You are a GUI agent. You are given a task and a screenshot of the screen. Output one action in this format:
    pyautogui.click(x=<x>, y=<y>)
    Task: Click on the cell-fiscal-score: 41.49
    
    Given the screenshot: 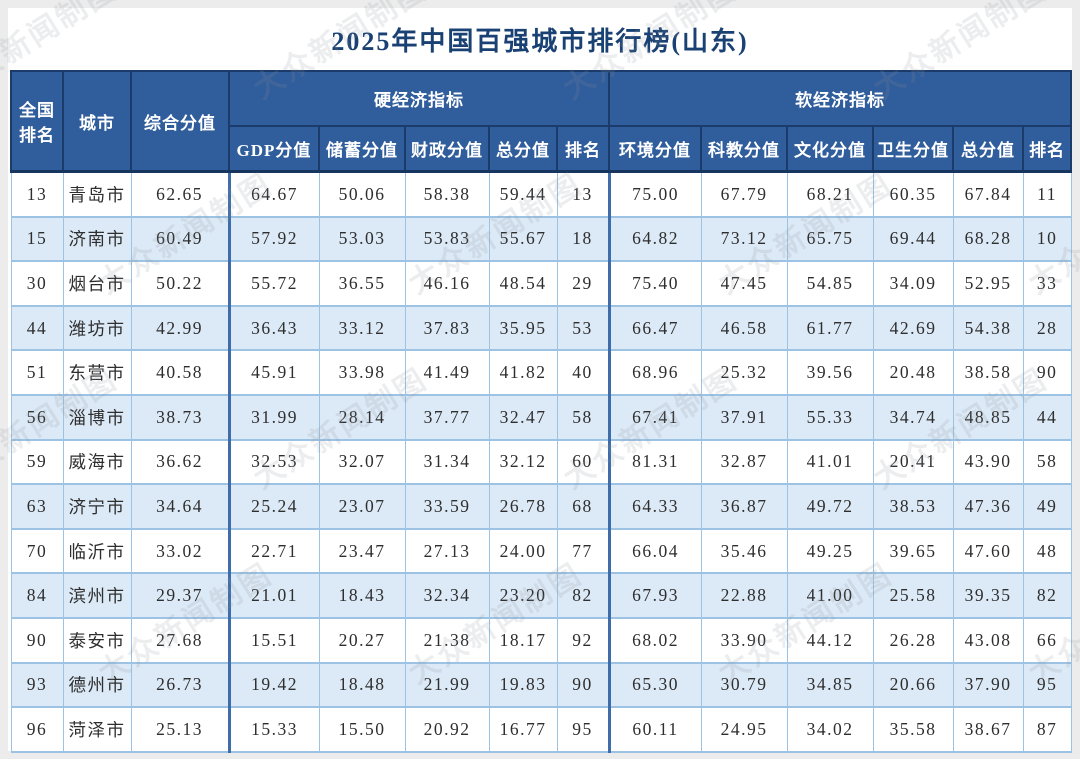 What is the action you would take?
    pyautogui.click(x=446, y=372)
    